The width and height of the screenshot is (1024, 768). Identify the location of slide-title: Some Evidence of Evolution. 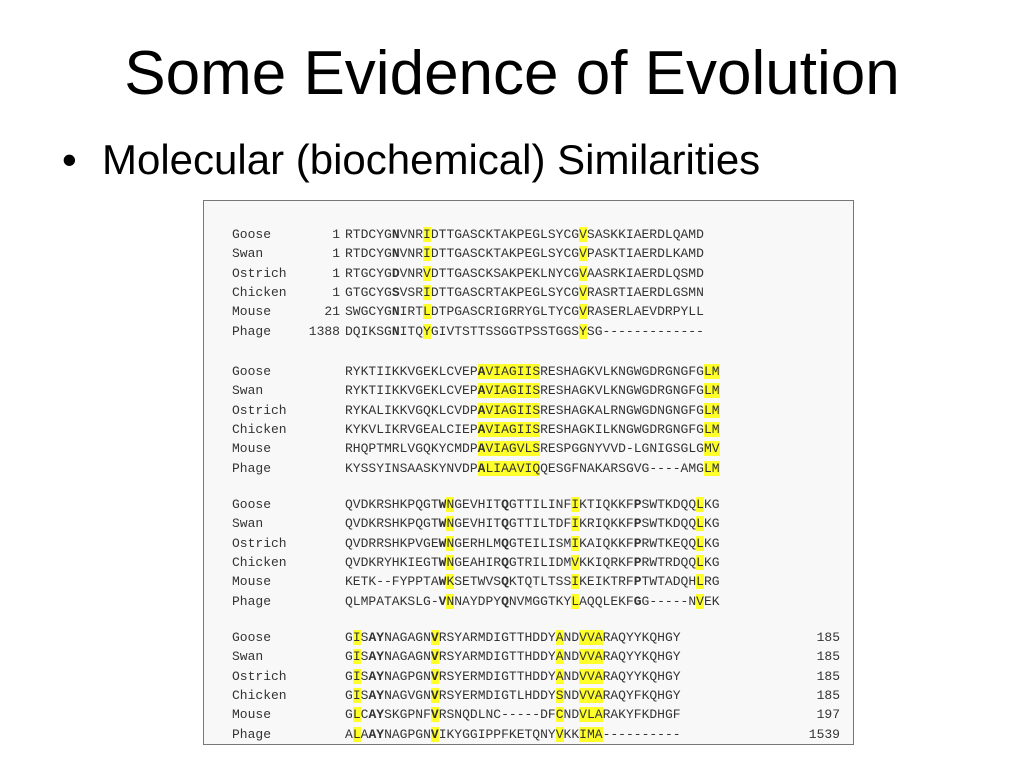
(512, 73).